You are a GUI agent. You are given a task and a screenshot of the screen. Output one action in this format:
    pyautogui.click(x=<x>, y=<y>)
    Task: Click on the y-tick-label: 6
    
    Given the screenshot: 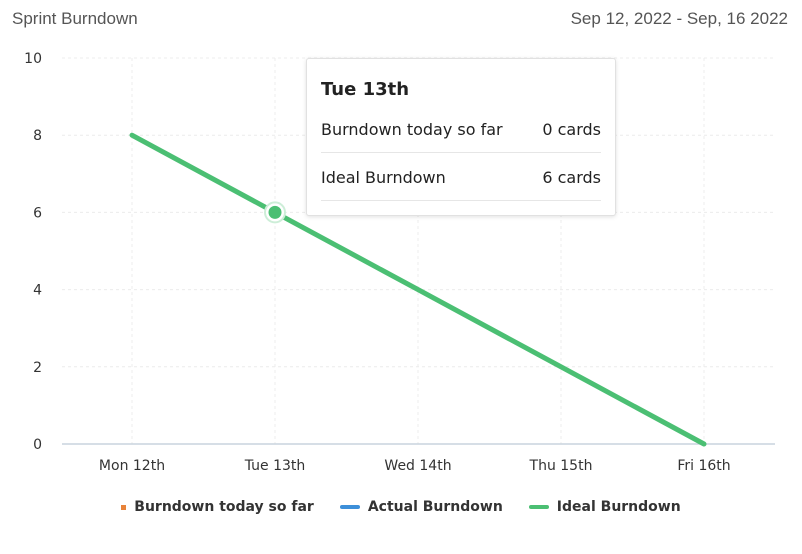 What is the action you would take?
    pyautogui.click(x=37, y=213)
    